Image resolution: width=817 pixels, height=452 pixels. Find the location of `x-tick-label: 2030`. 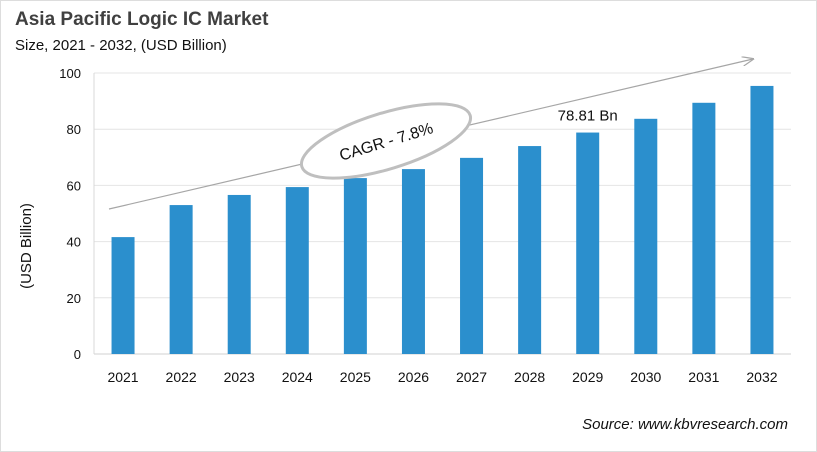

x-tick-label: 2030 is located at coordinates (645, 377).